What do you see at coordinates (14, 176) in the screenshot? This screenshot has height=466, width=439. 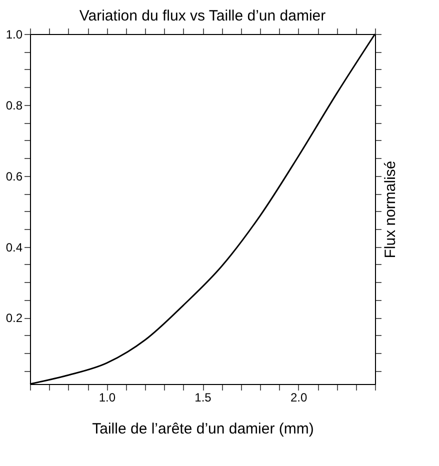 I see `y-tick-label: 0.6` at bounding box center [14, 176].